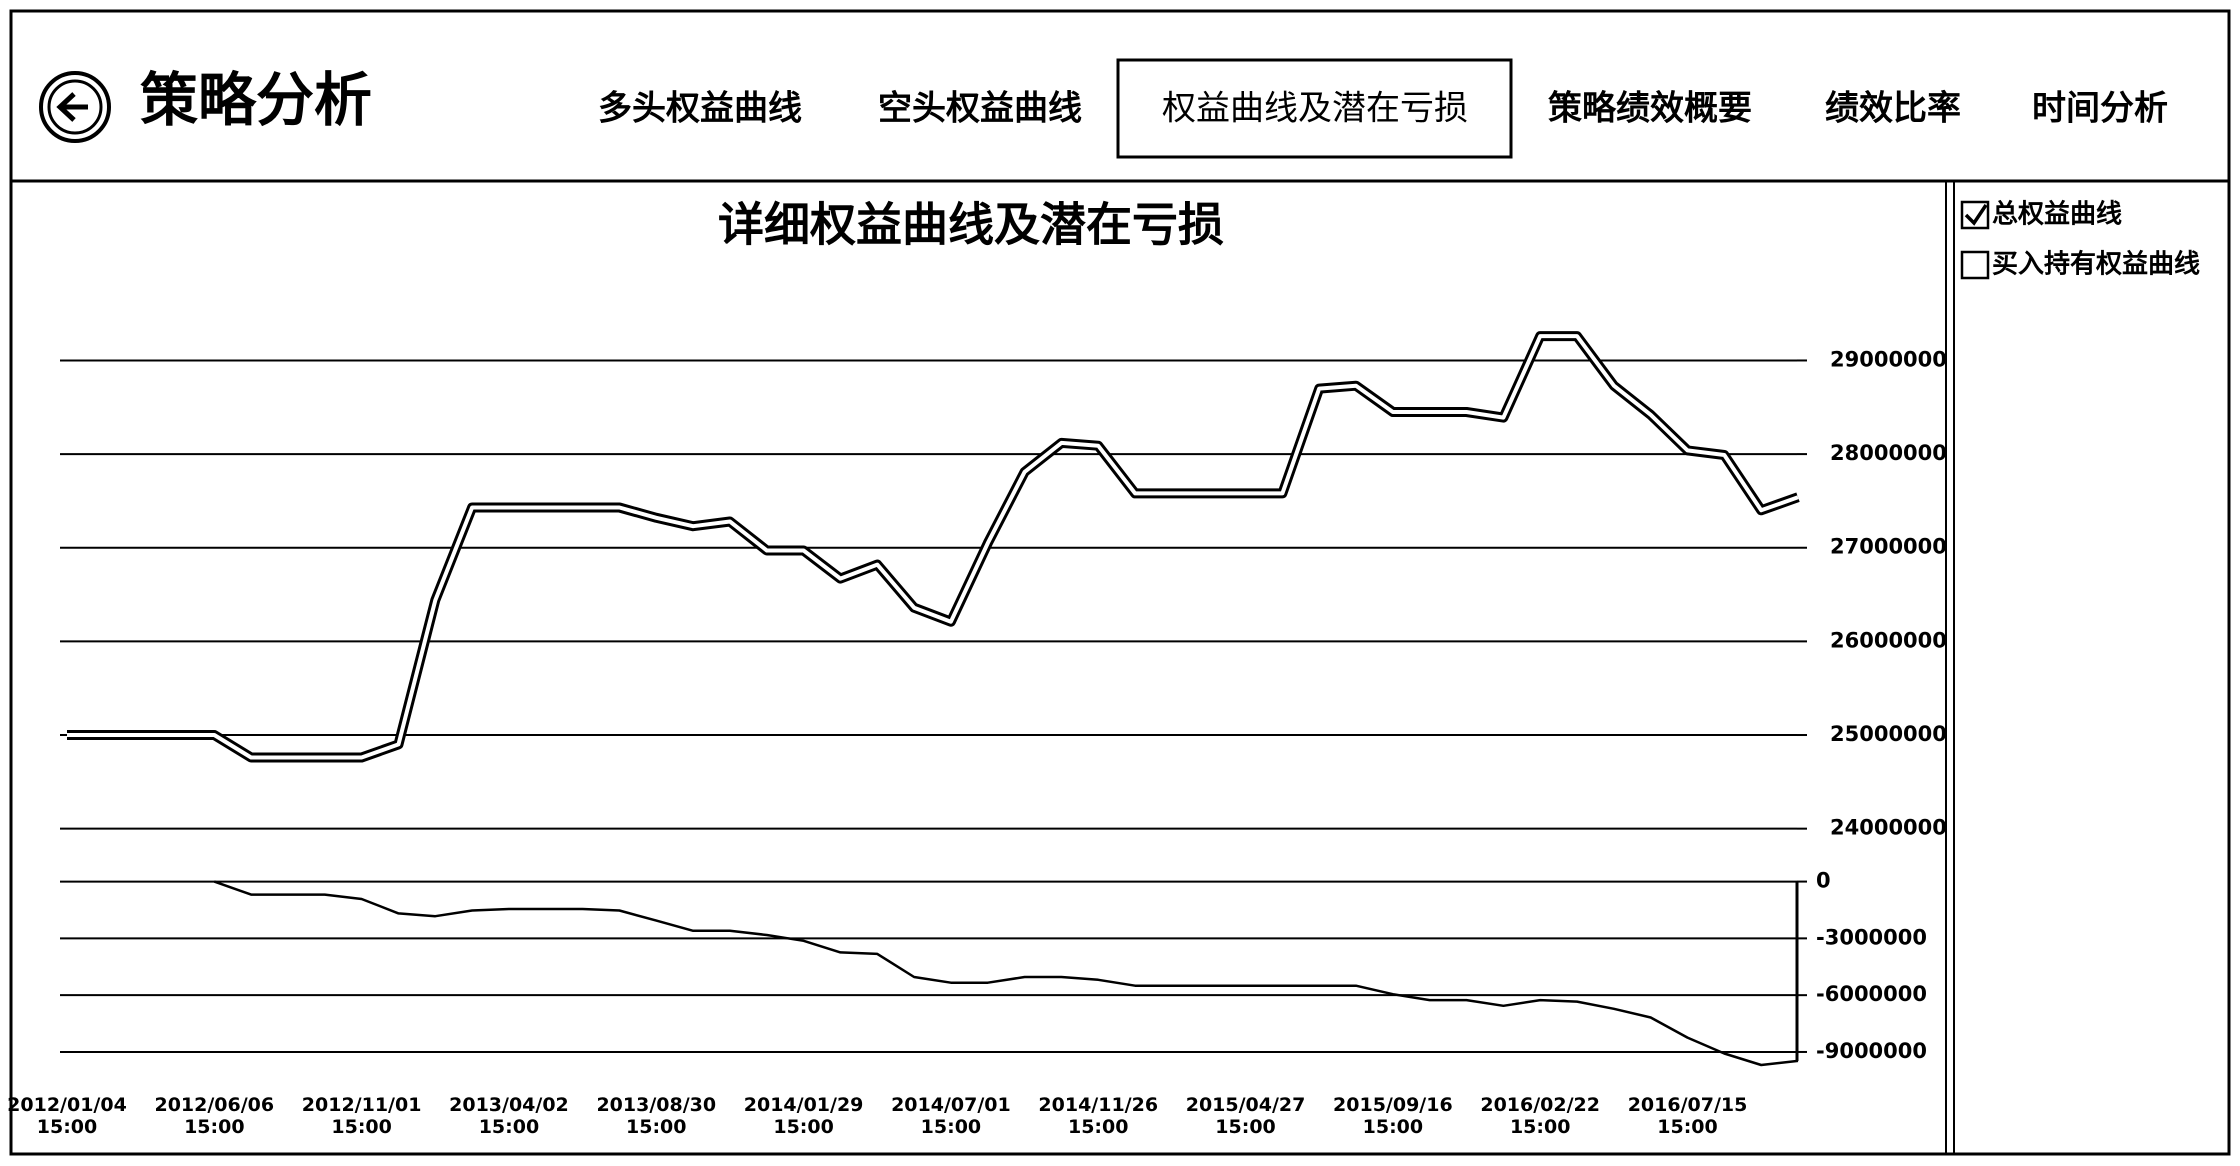  What do you see at coordinates (1871, 994) in the screenshot?
I see `y-tick-label: -6000000` at bounding box center [1871, 994].